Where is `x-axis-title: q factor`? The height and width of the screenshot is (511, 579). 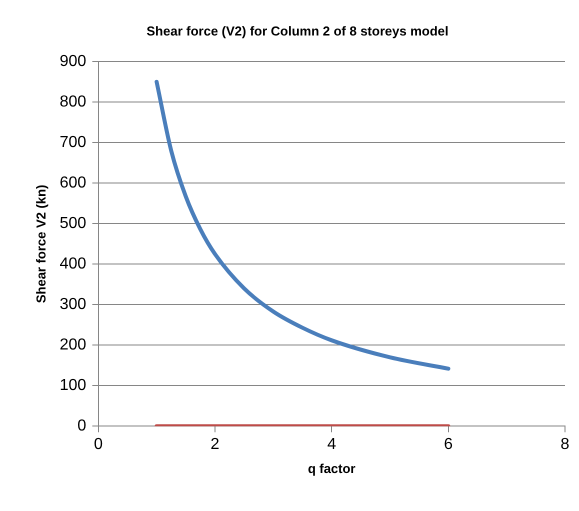 x-axis-title: q factor is located at coordinates (332, 468).